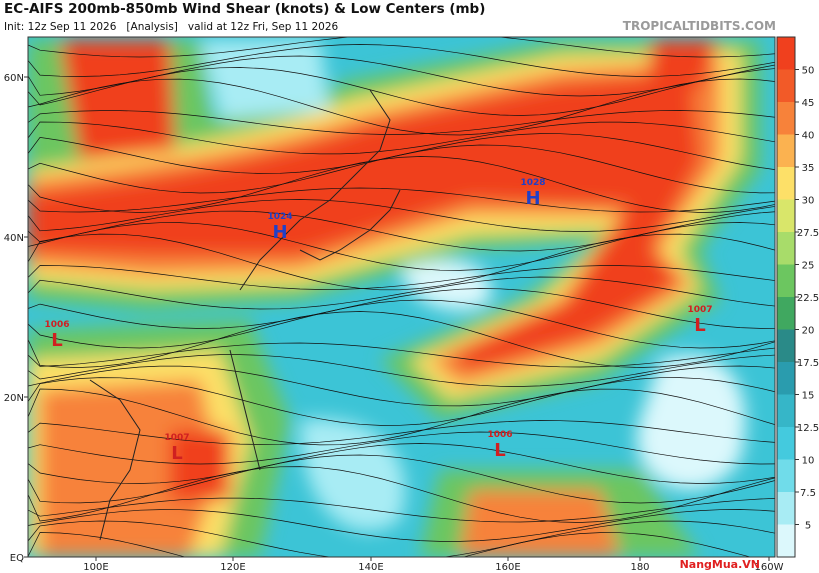  Describe the element at coordinates (14, 78) in the screenshot. I see `lat-label: 60N` at that location.